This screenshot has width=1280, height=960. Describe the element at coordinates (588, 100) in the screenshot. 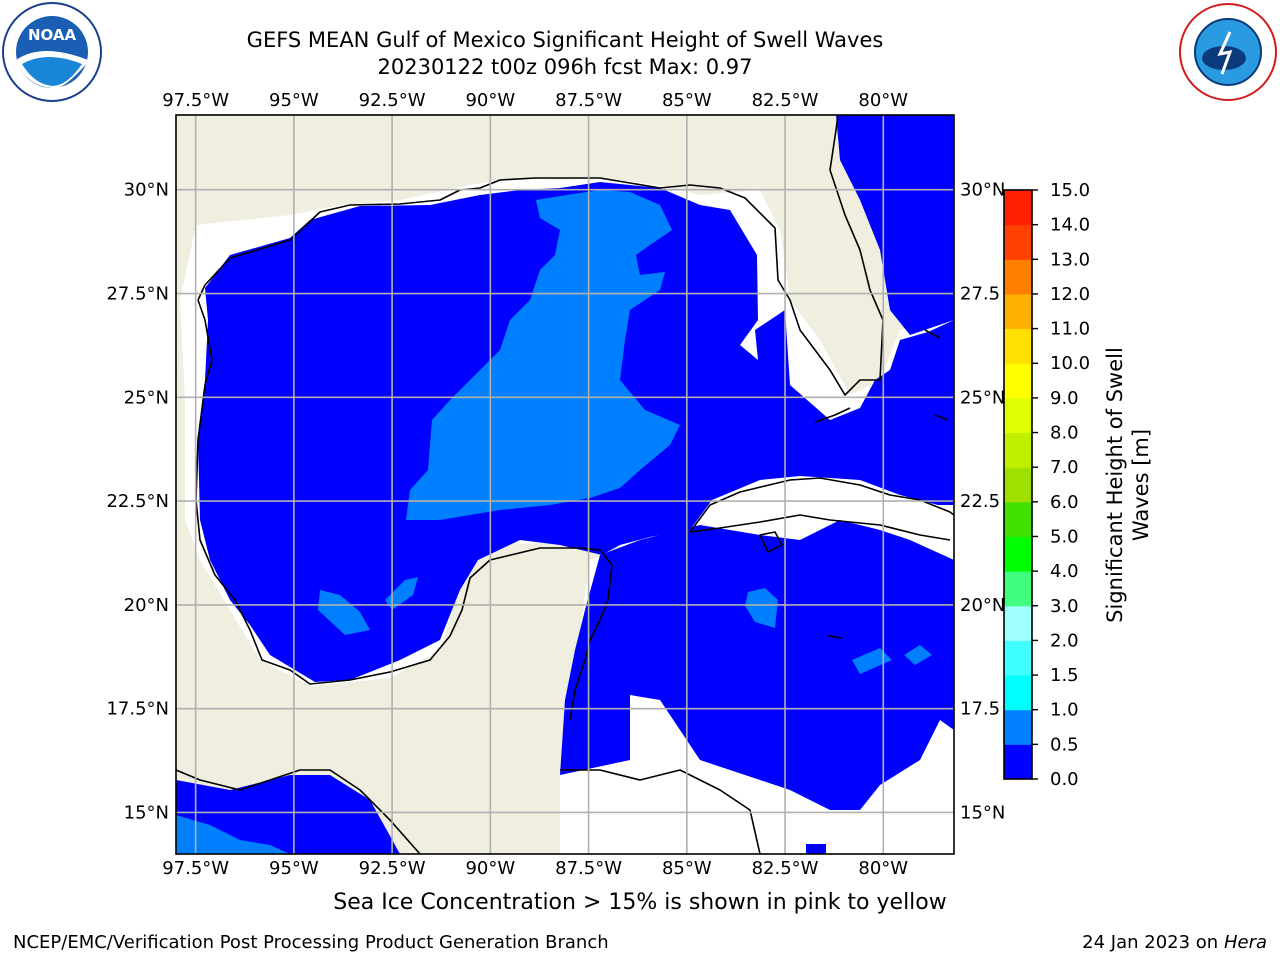

I see `lon-label-top: 87.5°W` at that location.